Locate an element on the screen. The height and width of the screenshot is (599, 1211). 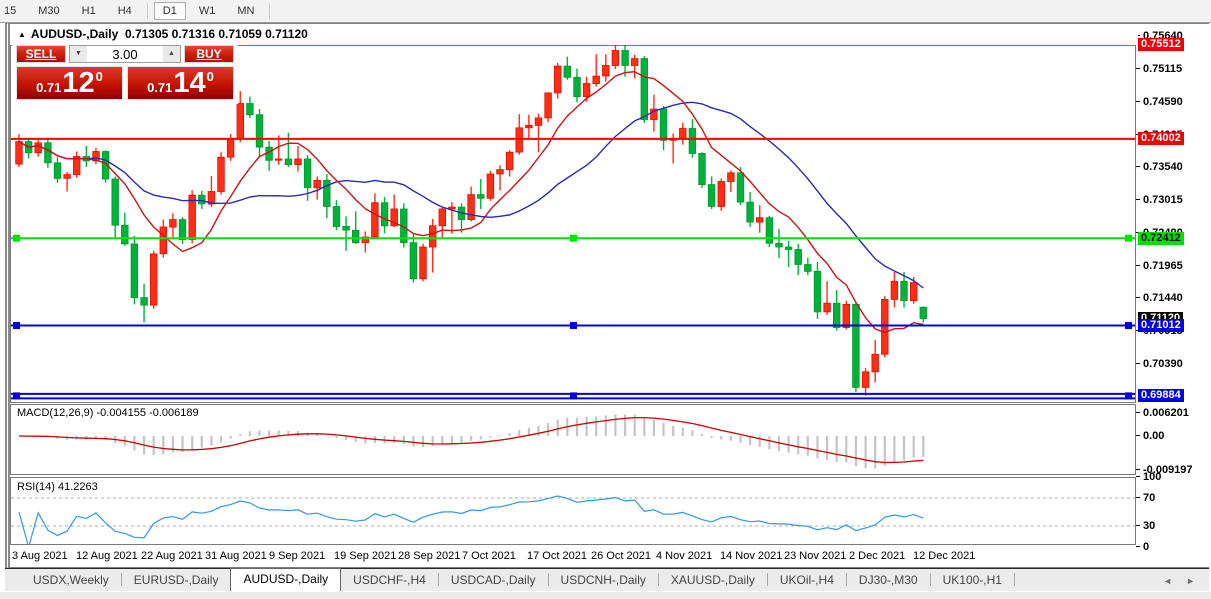
ask-price-big: 14 is located at coordinates (189, 83).